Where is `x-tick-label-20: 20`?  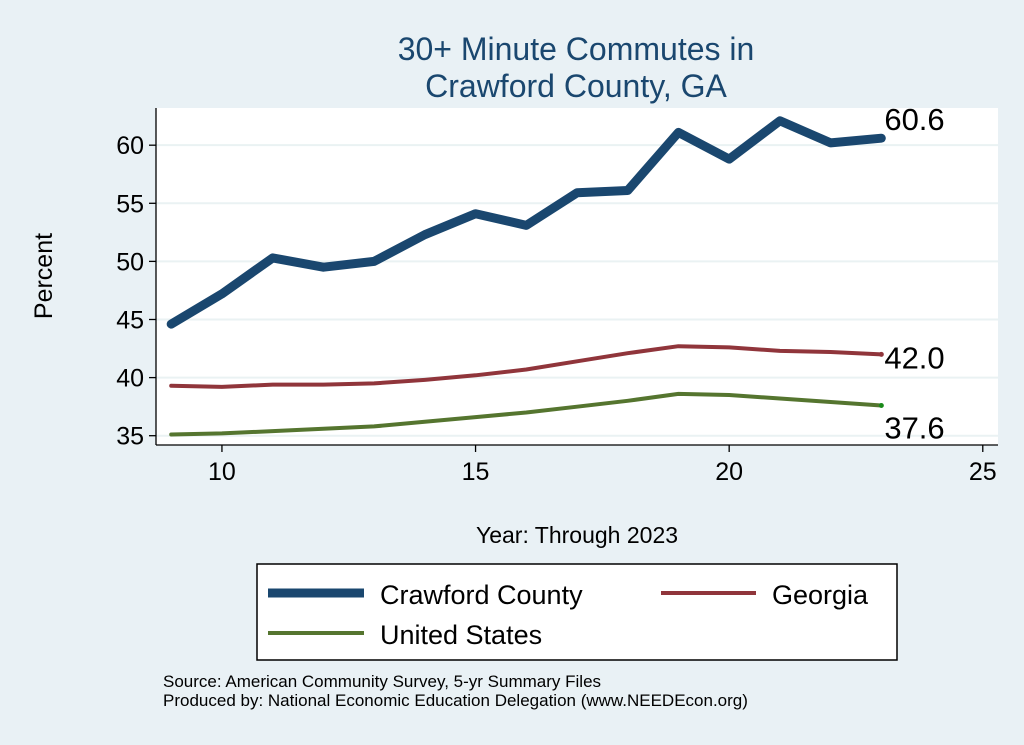
x-tick-label-20: 20 is located at coordinates (729, 472).